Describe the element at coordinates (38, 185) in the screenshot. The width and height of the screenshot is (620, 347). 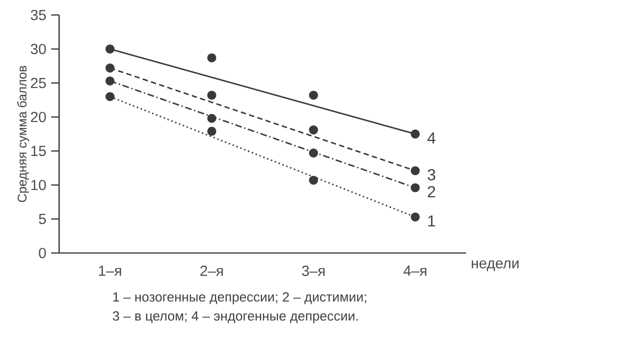
I see `y-tick-label: 10` at that location.